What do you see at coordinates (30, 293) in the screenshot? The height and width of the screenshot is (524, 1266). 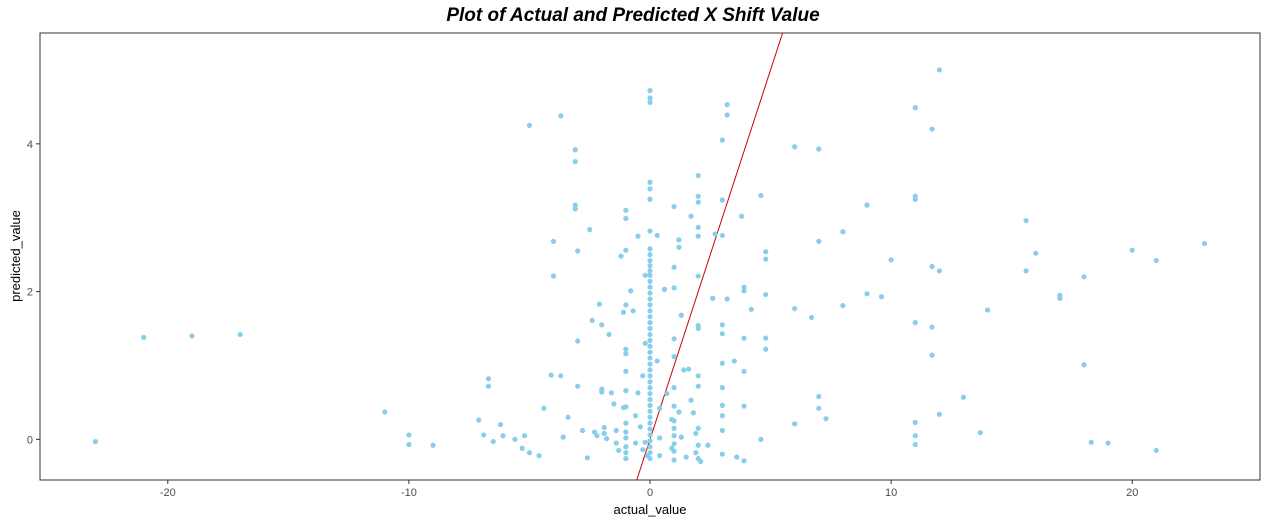 I see `y-tick-label: 2` at bounding box center [30, 293].